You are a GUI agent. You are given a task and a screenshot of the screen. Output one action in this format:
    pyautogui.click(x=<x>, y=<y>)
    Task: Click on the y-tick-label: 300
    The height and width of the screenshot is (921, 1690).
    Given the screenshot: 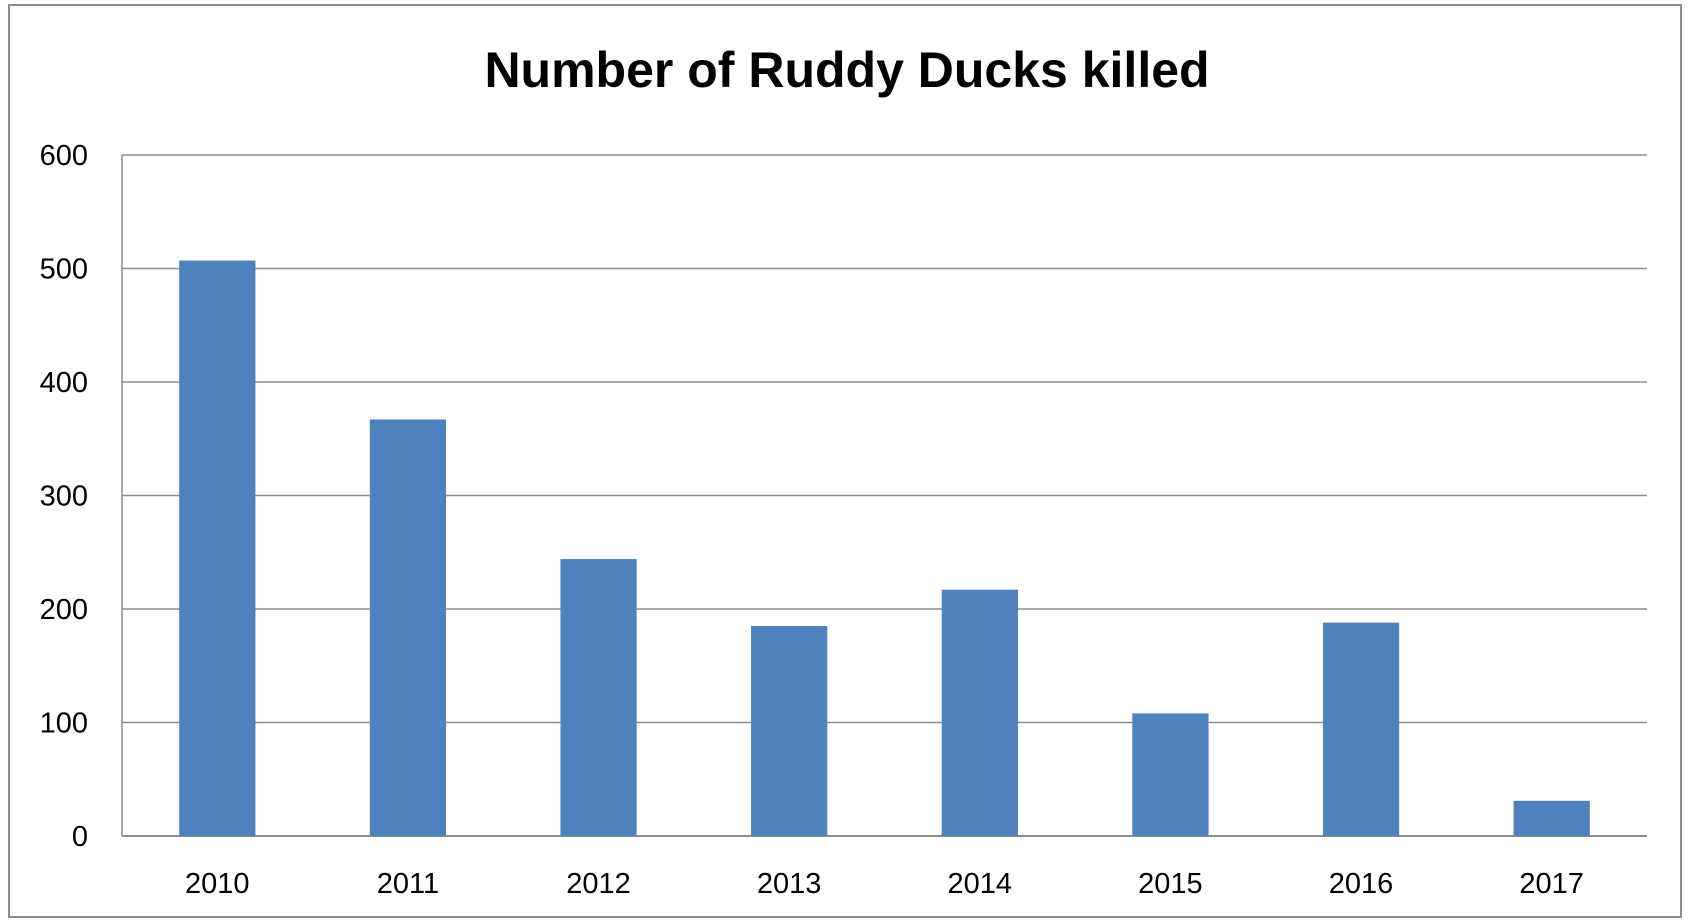 What is the action you would take?
    pyautogui.click(x=64, y=497)
    